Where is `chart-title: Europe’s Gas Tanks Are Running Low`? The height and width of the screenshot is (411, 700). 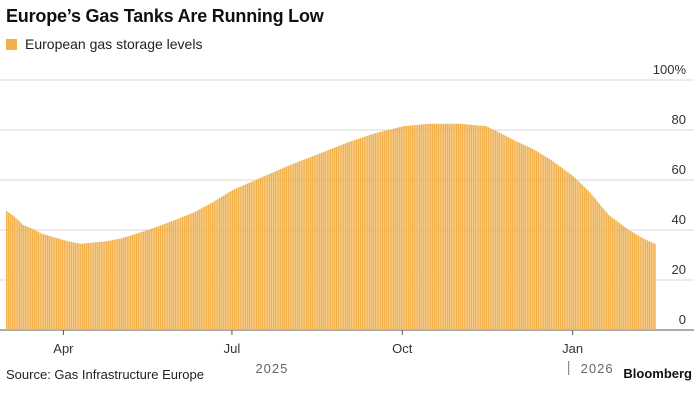 chart-title: Europe’s Gas Tanks Are Running Low is located at coordinates (165, 16).